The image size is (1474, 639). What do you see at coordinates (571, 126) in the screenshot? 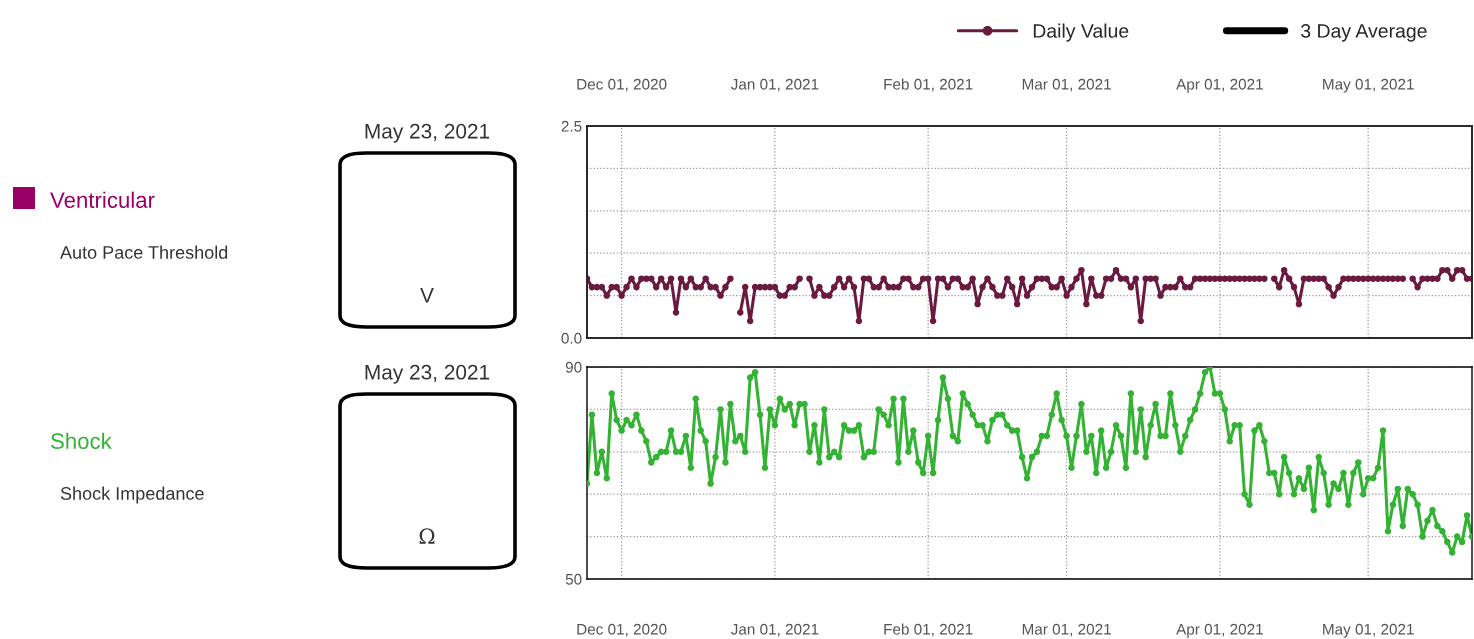
I see `y-tick-label: 2.5` at bounding box center [571, 126].